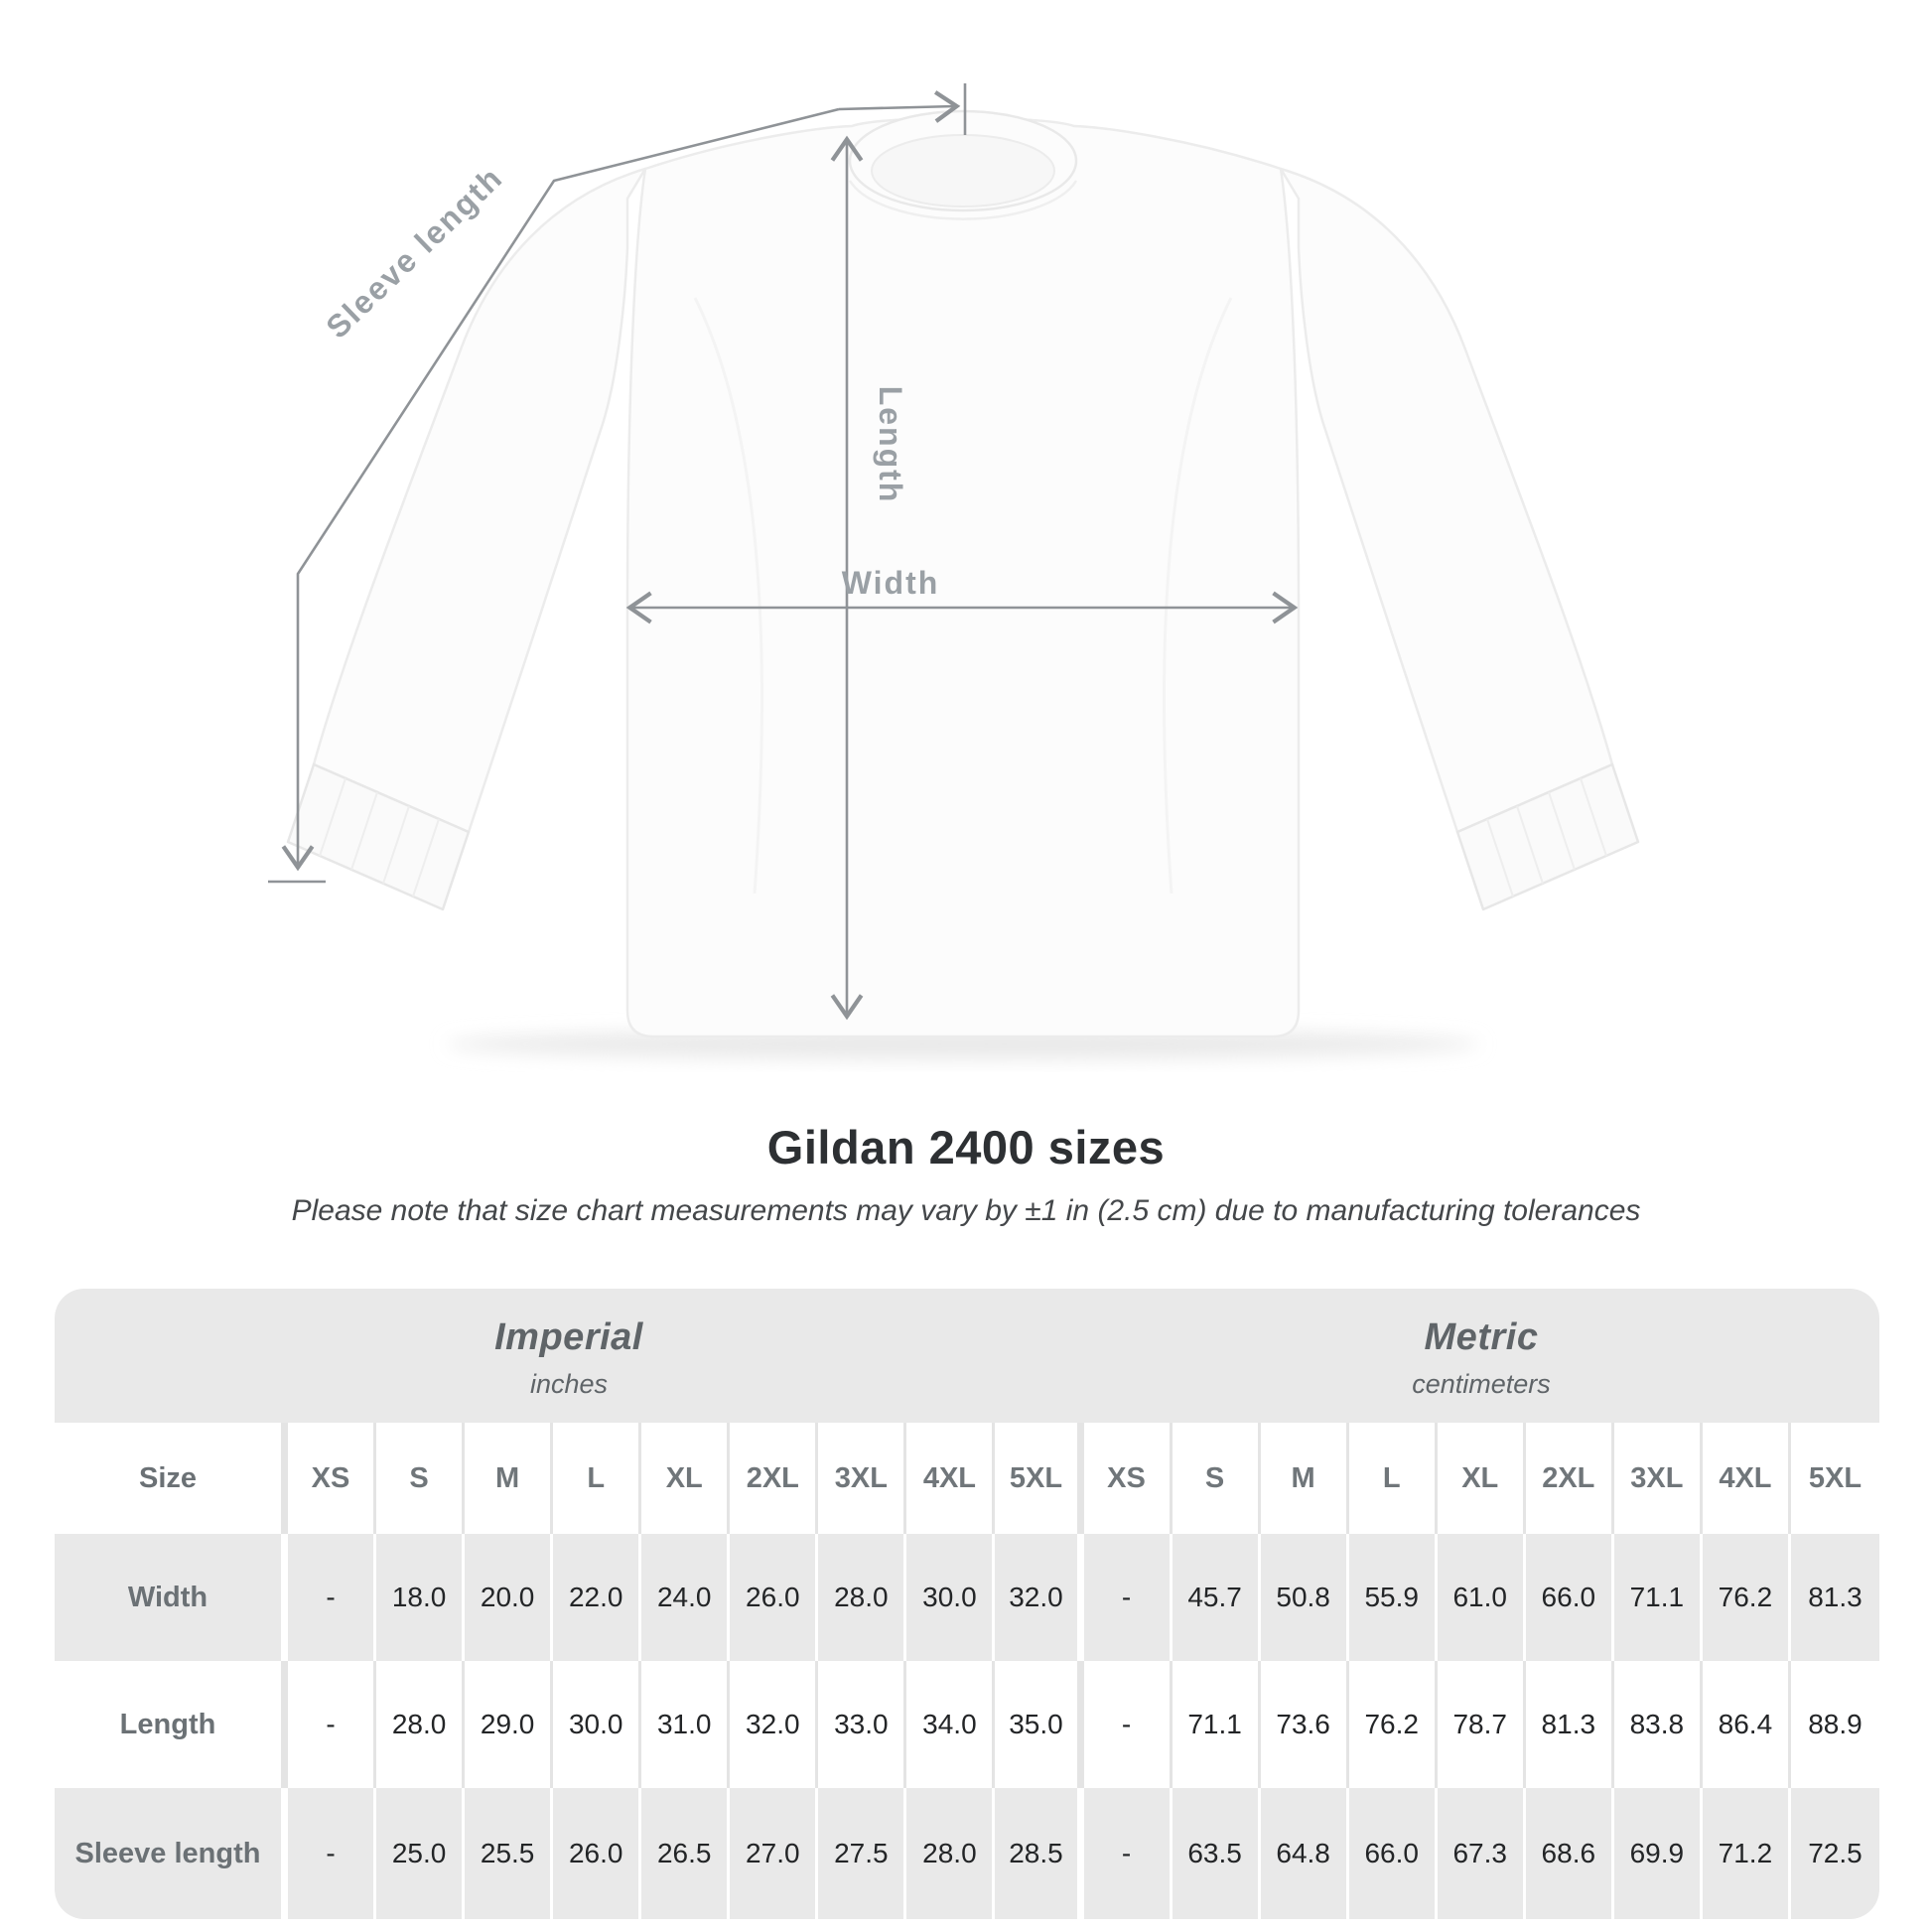  What do you see at coordinates (421, 1597) in the screenshot?
I see `size-value-cell: 18.0` at bounding box center [421, 1597].